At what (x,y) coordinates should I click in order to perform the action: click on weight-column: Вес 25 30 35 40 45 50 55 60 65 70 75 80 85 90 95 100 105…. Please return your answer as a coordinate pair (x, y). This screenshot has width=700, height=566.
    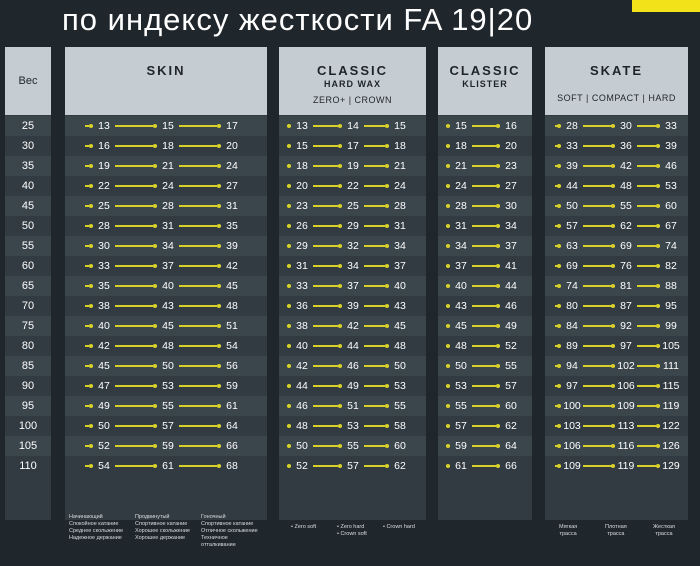
    Looking at the image, I should click on (28, 283).